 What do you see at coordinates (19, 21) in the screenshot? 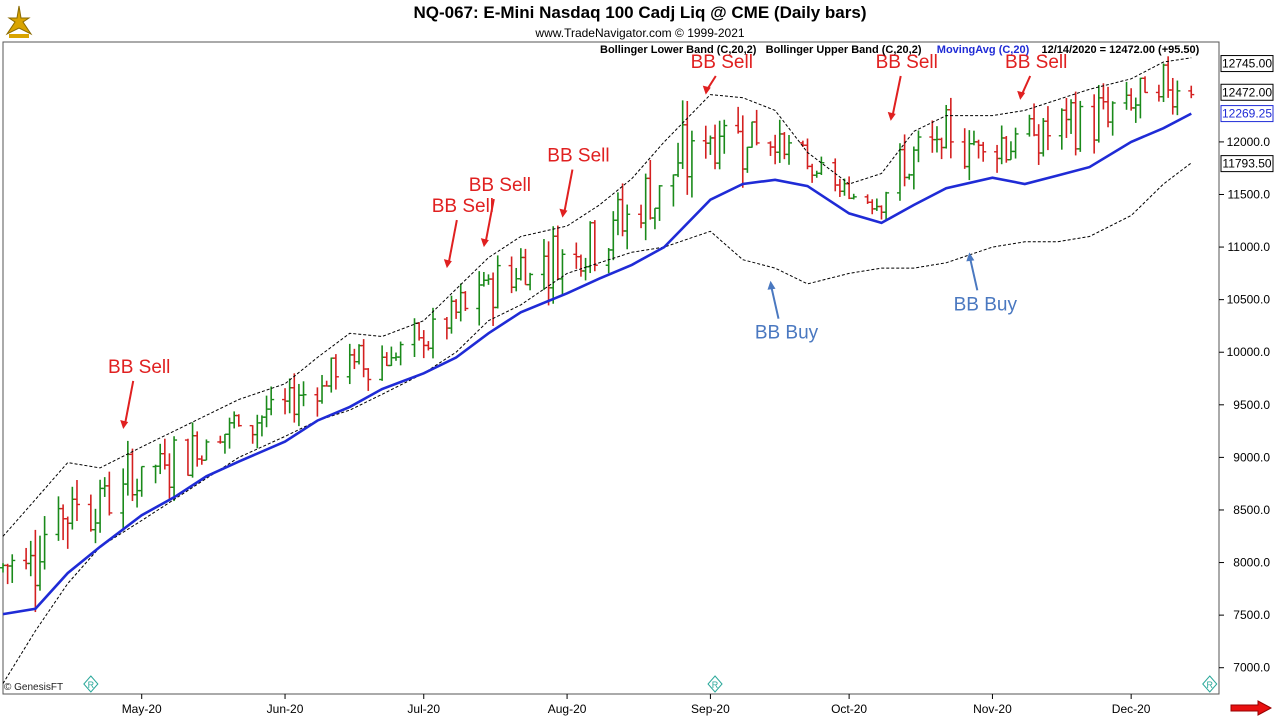
I see `trade-navigator-logo-icon` at bounding box center [19, 21].